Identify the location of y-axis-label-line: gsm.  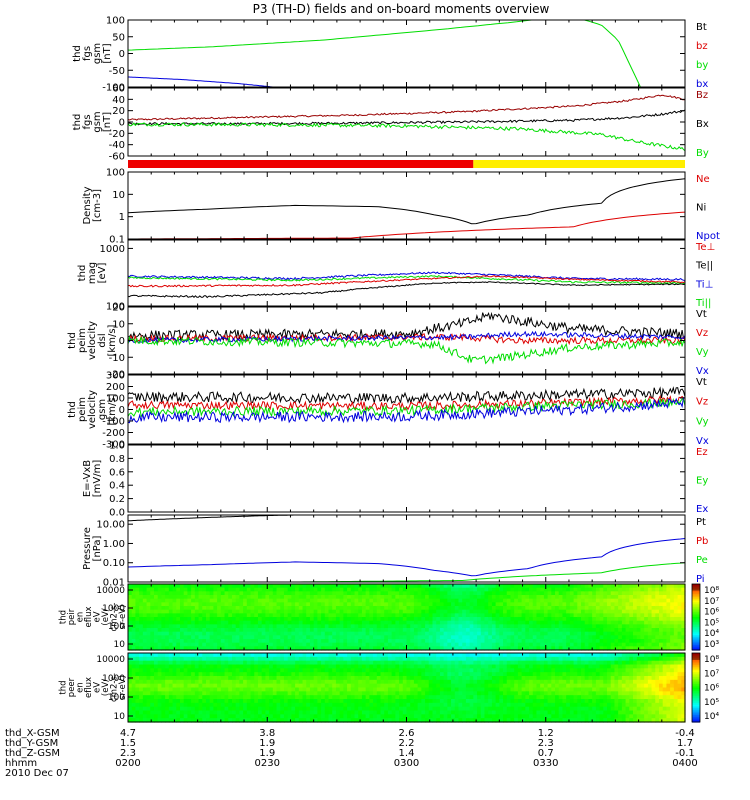
(97, 53).